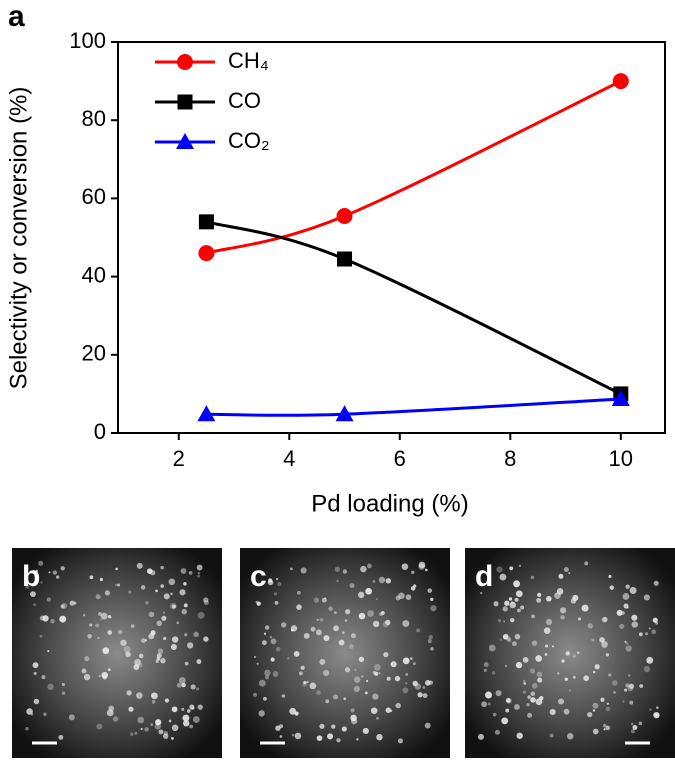  What do you see at coordinates (94, 118) in the screenshot?
I see `y-tick-label: 80` at bounding box center [94, 118].